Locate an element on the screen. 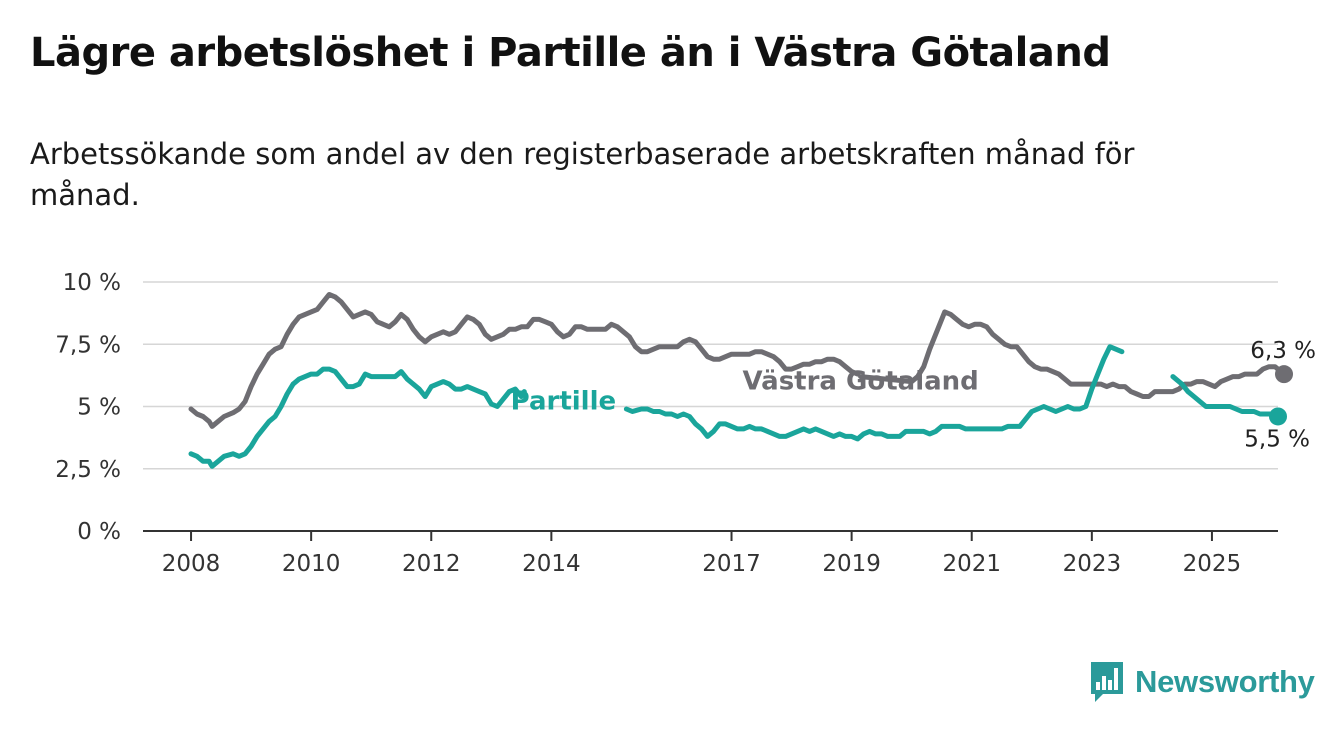 The width and height of the screenshot is (1340, 734). x-tick-label: 2023 is located at coordinates (1092, 564).